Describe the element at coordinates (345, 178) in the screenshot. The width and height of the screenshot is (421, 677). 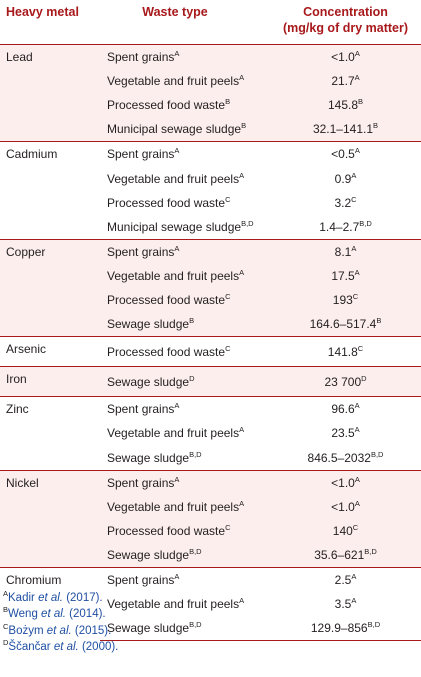
I see `concentration-cell: 0.9A` at that location.